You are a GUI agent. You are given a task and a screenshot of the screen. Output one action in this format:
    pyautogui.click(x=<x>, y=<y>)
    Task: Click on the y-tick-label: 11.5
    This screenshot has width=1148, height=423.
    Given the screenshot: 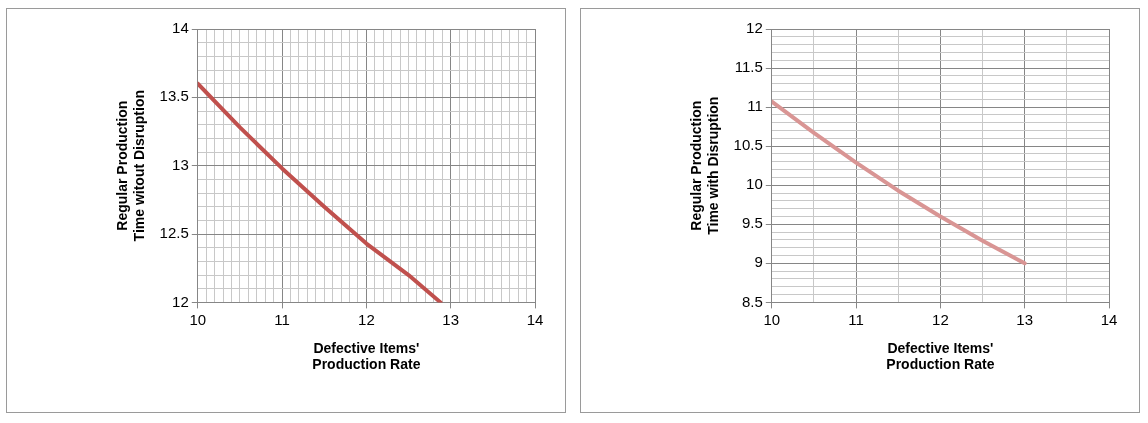 What is the action you would take?
    pyautogui.click(x=748, y=67)
    